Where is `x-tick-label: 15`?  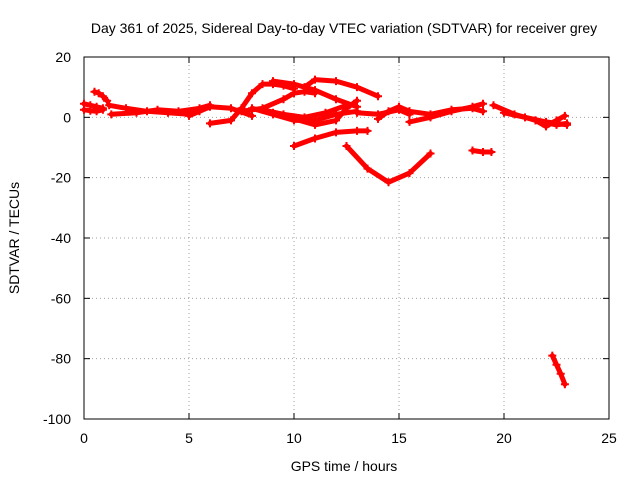
x-tick-label: 15 is located at coordinates (399, 438).